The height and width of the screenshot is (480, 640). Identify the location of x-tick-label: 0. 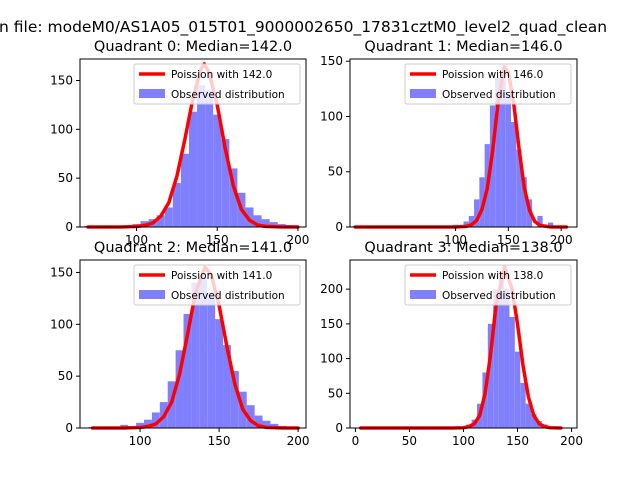
(356, 441).